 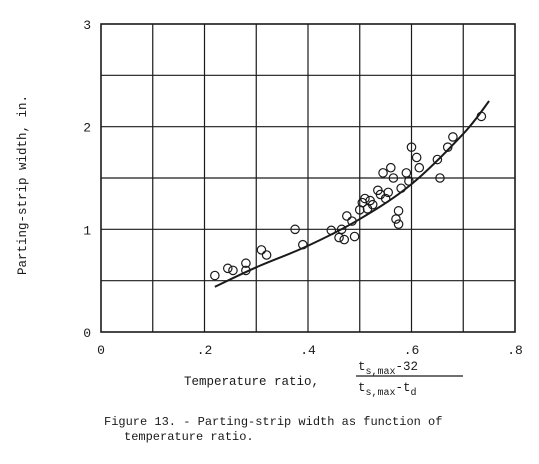 I want to click on y-tick-label: 0, so click(x=87, y=333).